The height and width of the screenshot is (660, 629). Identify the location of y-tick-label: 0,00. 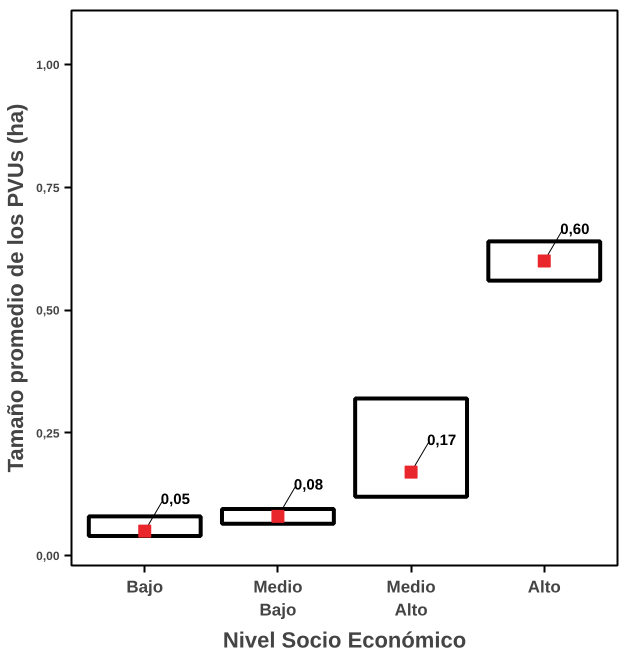
(48, 556).